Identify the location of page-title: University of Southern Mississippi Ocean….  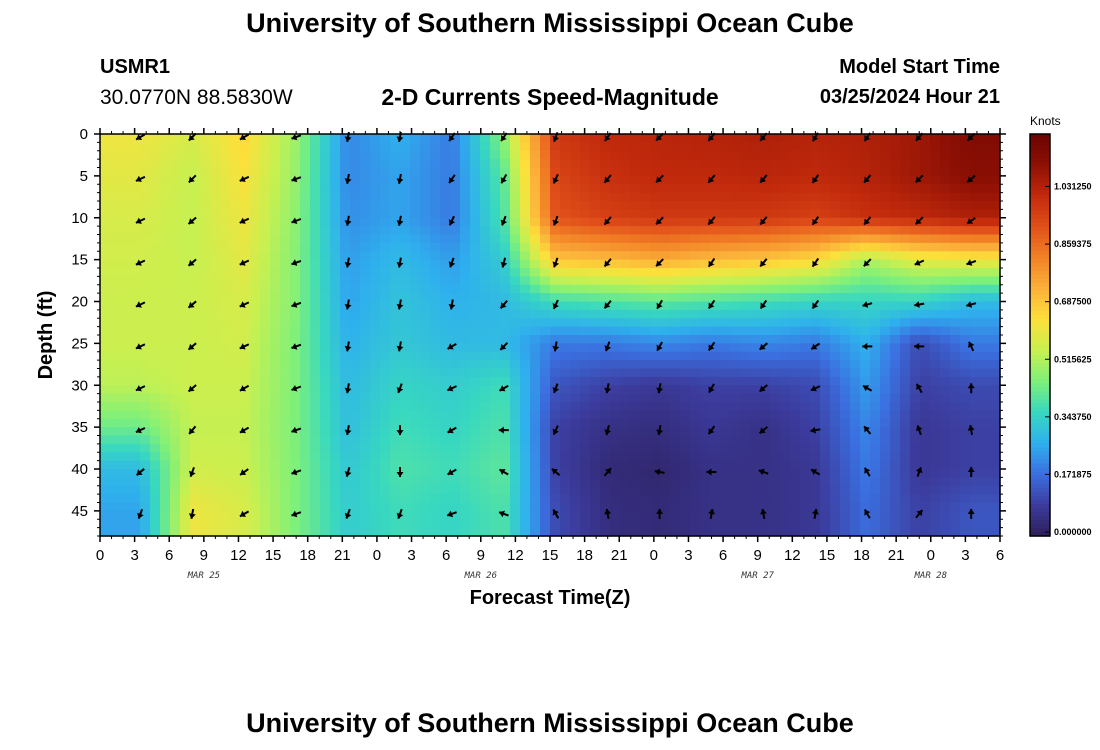
(550, 23).